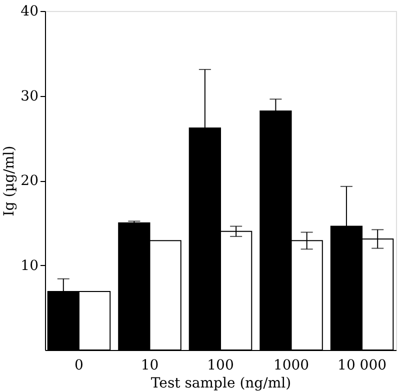  Describe the element at coordinates (29, 181) in the screenshot. I see `y-tick-label: 20` at that location.